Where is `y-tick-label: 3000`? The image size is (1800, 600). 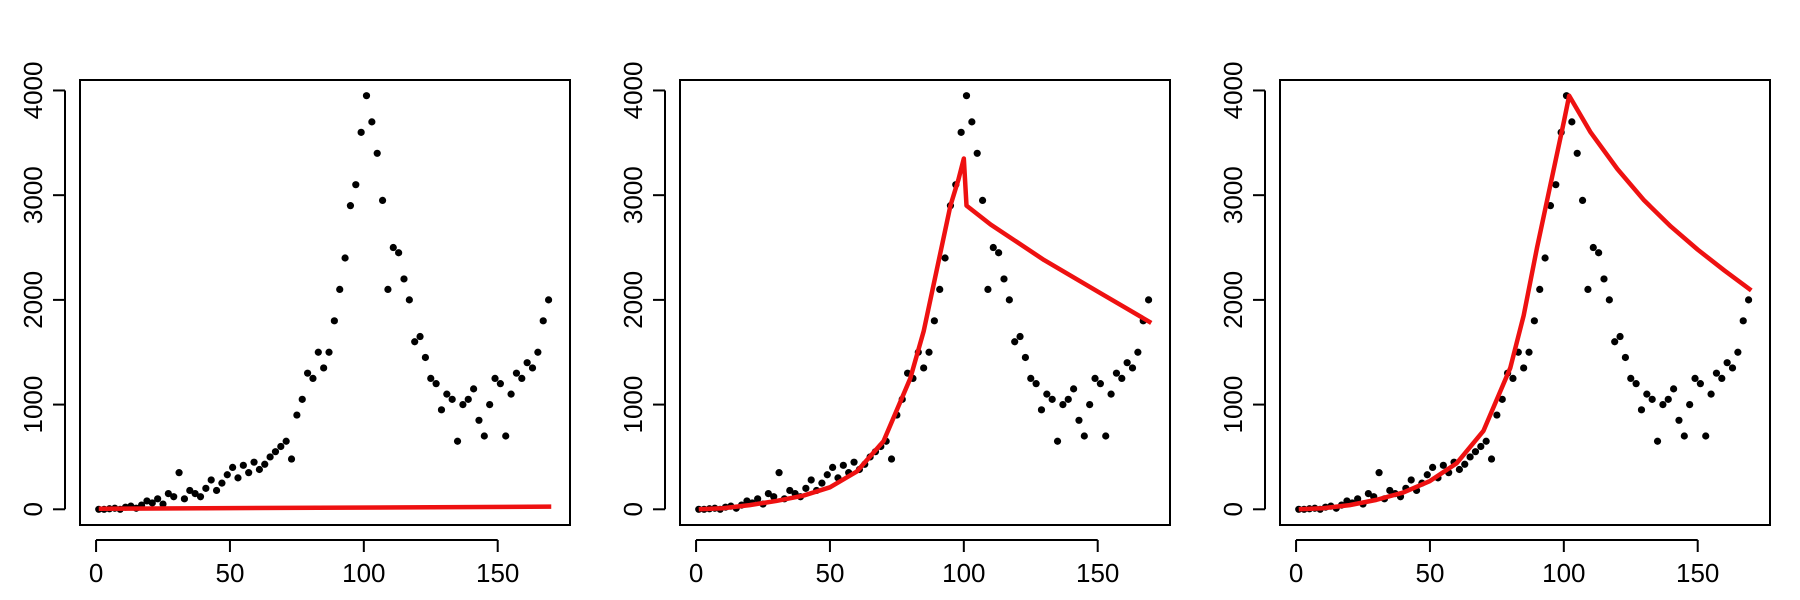
y-tick-label: 3000 is located at coordinates (33, 195).